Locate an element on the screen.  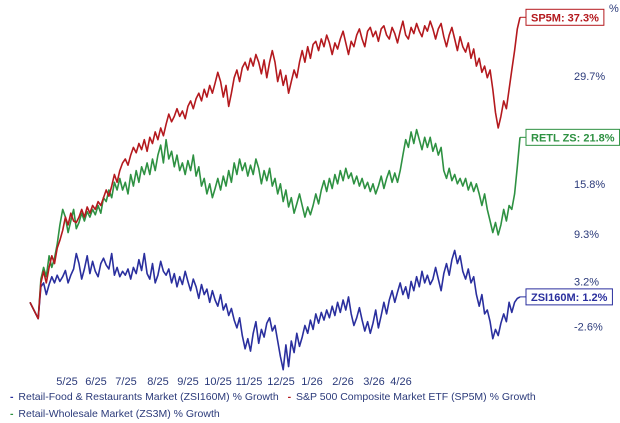
end-label-zsi160m: ZSI160M: 1.2% is located at coordinates (566, 297).